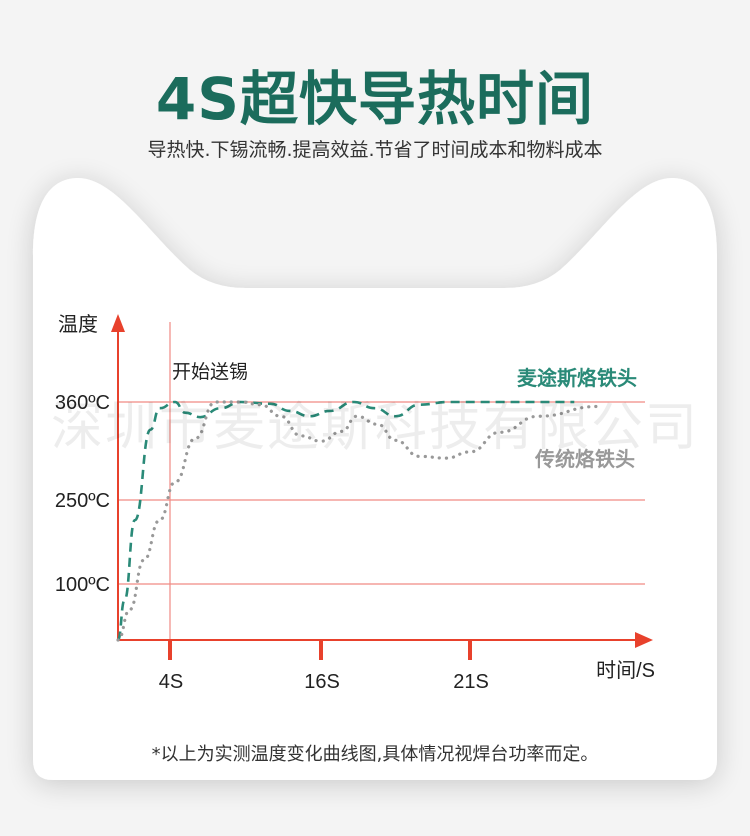 The image size is (750, 836). Describe the element at coordinates (577, 378) in the screenshot. I see `series-label-1: 麦途斯烙铁头` at that location.